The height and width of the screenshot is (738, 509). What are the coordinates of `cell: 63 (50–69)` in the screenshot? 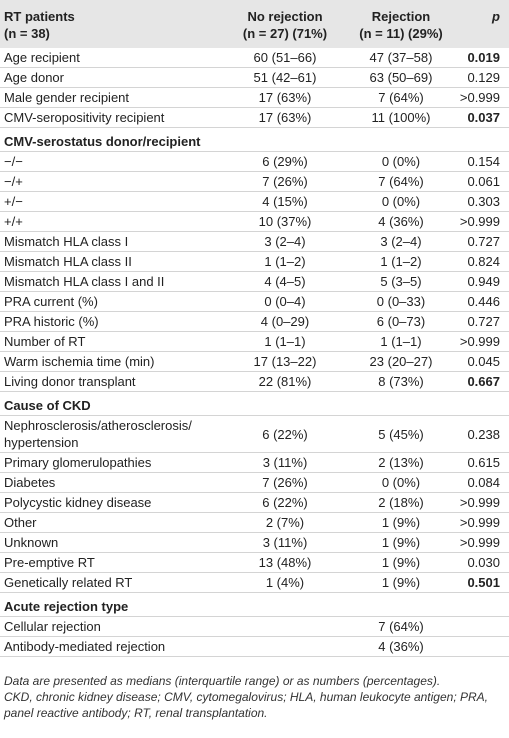 It's located at (401, 77).